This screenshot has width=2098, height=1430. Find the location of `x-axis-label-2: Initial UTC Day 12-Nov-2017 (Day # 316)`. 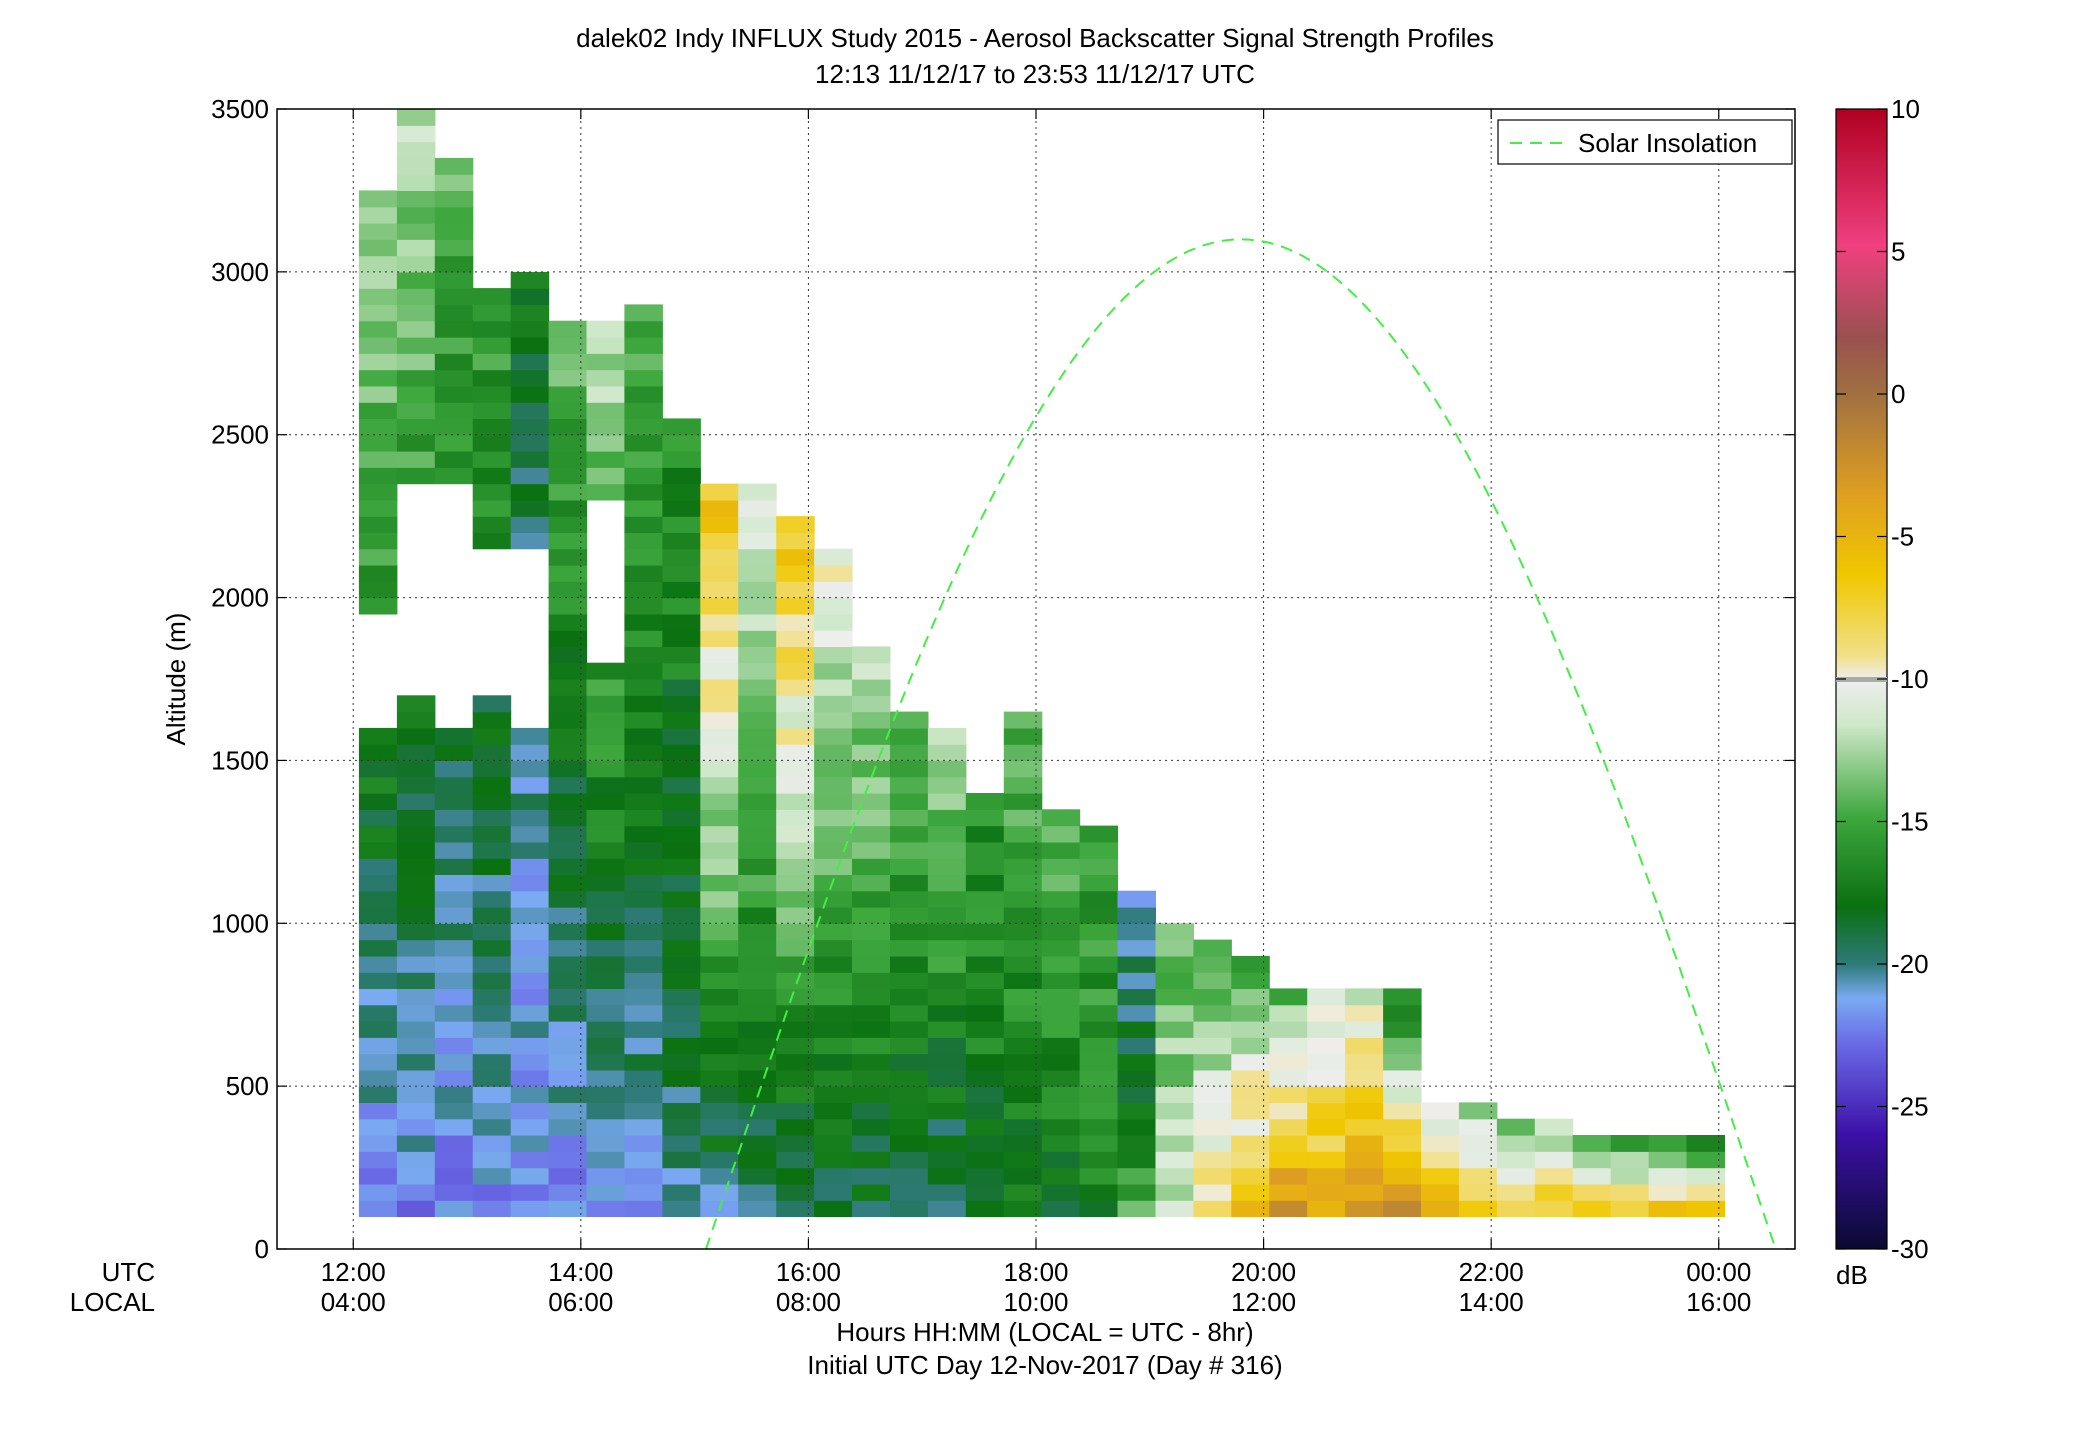

x-axis-label-2: Initial UTC Day 12-Nov-2017 (Day # 316) is located at coordinates (1044, 1365).